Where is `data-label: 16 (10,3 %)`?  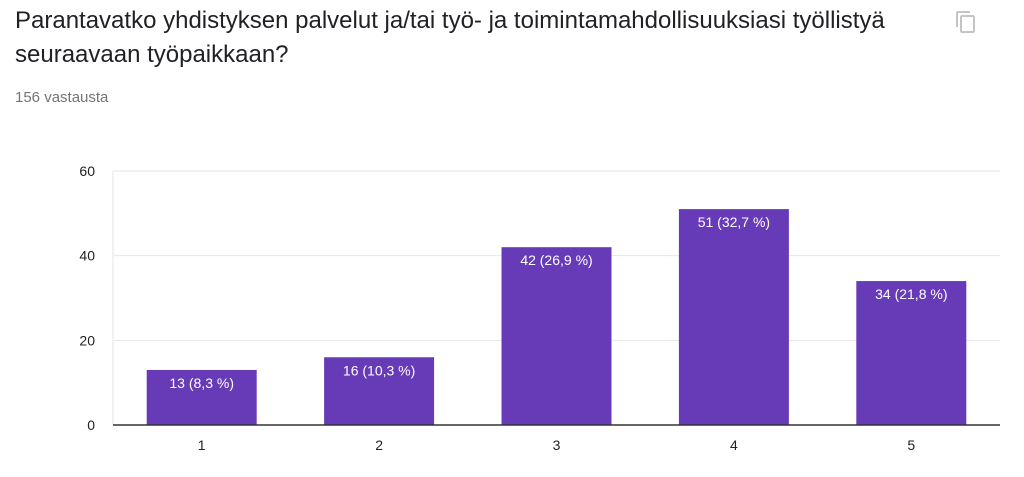
data-label: 16 (10,3 %) is located at coordinates (379, 370).